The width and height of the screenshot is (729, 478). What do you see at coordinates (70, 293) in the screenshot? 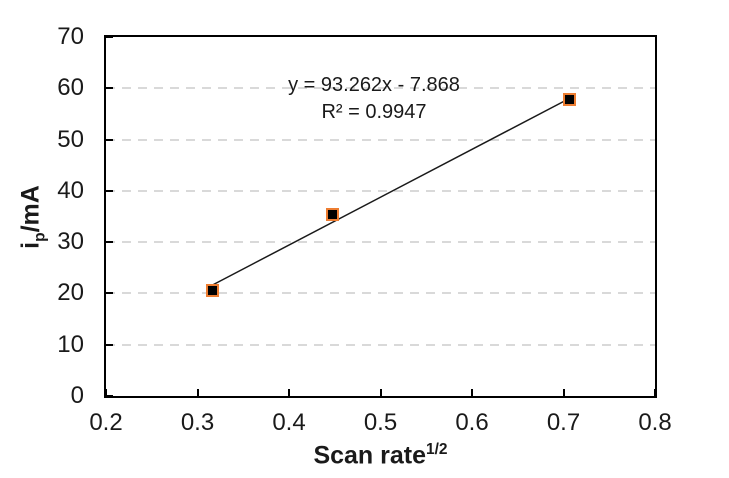
I see `y-tick-label: 20` at bounding box center [70, 293].